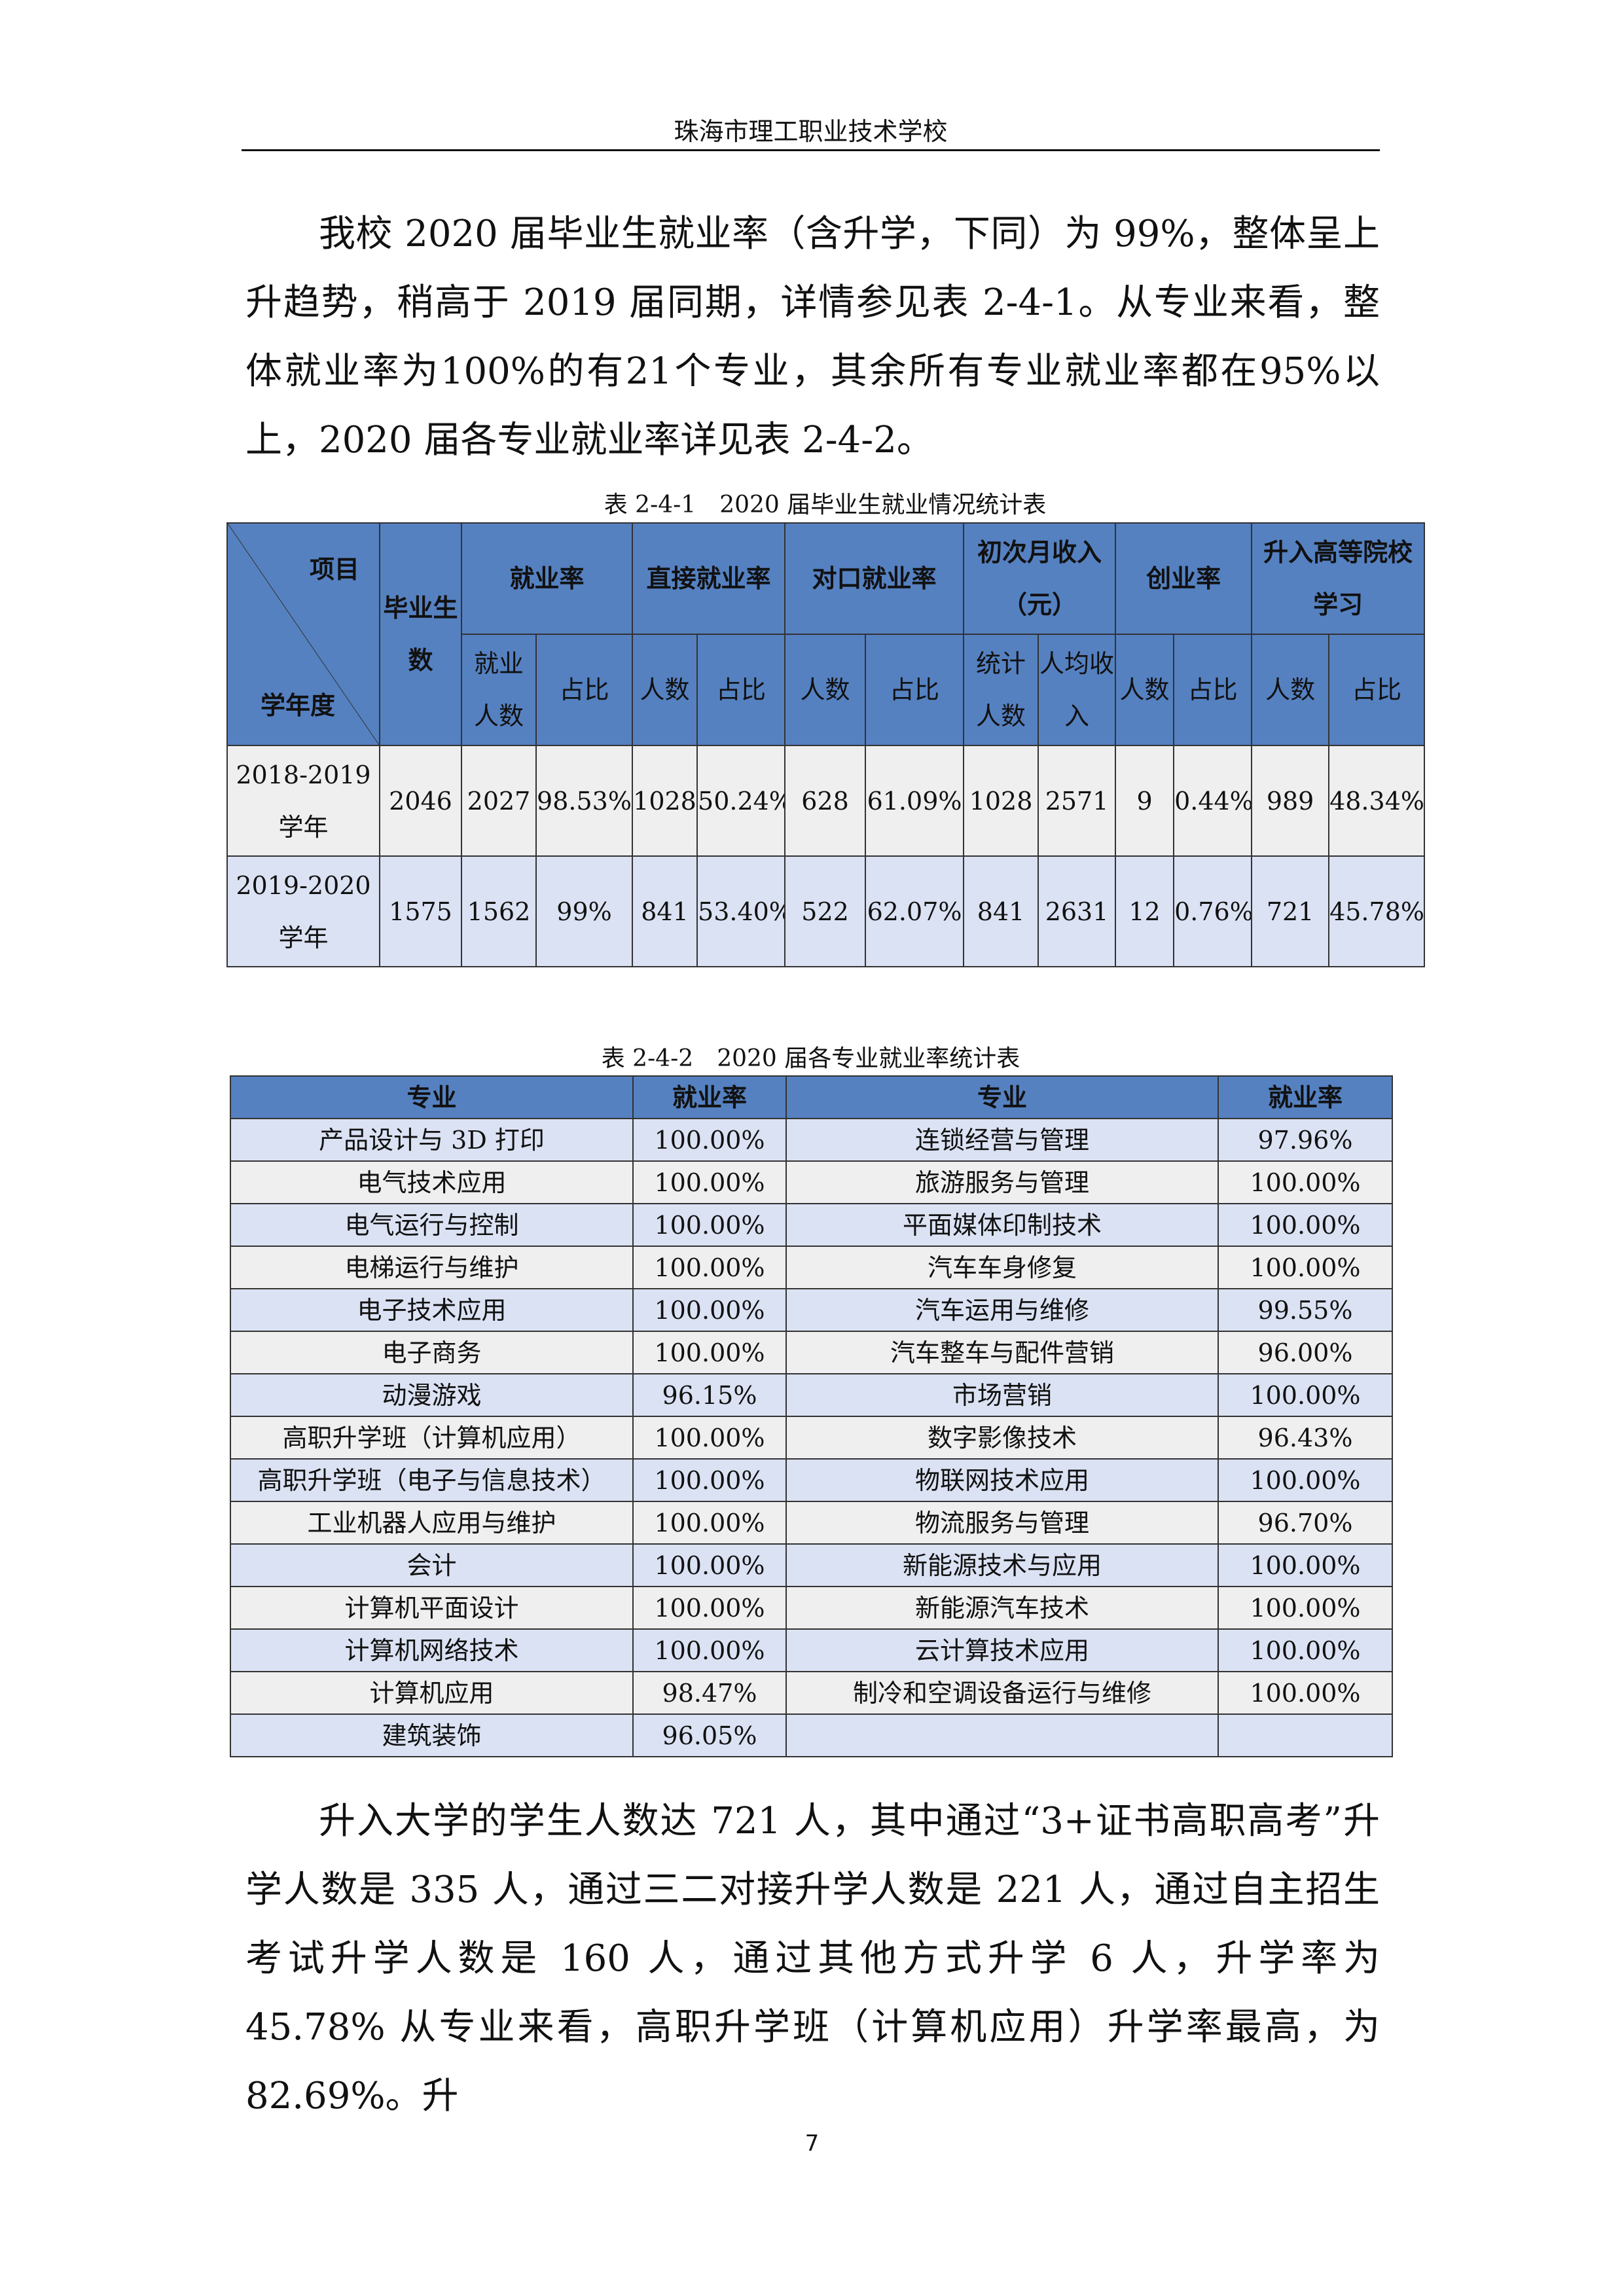 This screenshot has width=1624, height=2296. I want to click on header-title: 珠海市理工职业技术学校, so click(811, 131).